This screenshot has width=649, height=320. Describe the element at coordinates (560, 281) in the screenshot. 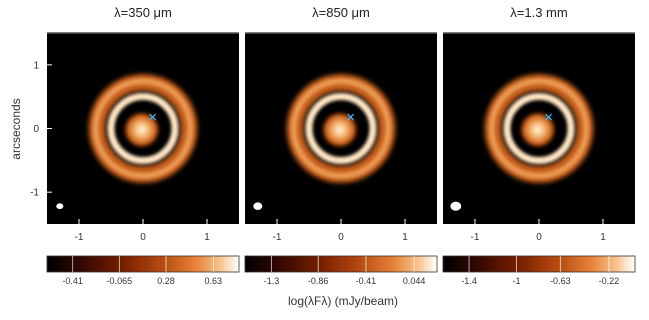

I see `colorbar-tick-label: -0.63` at that location.